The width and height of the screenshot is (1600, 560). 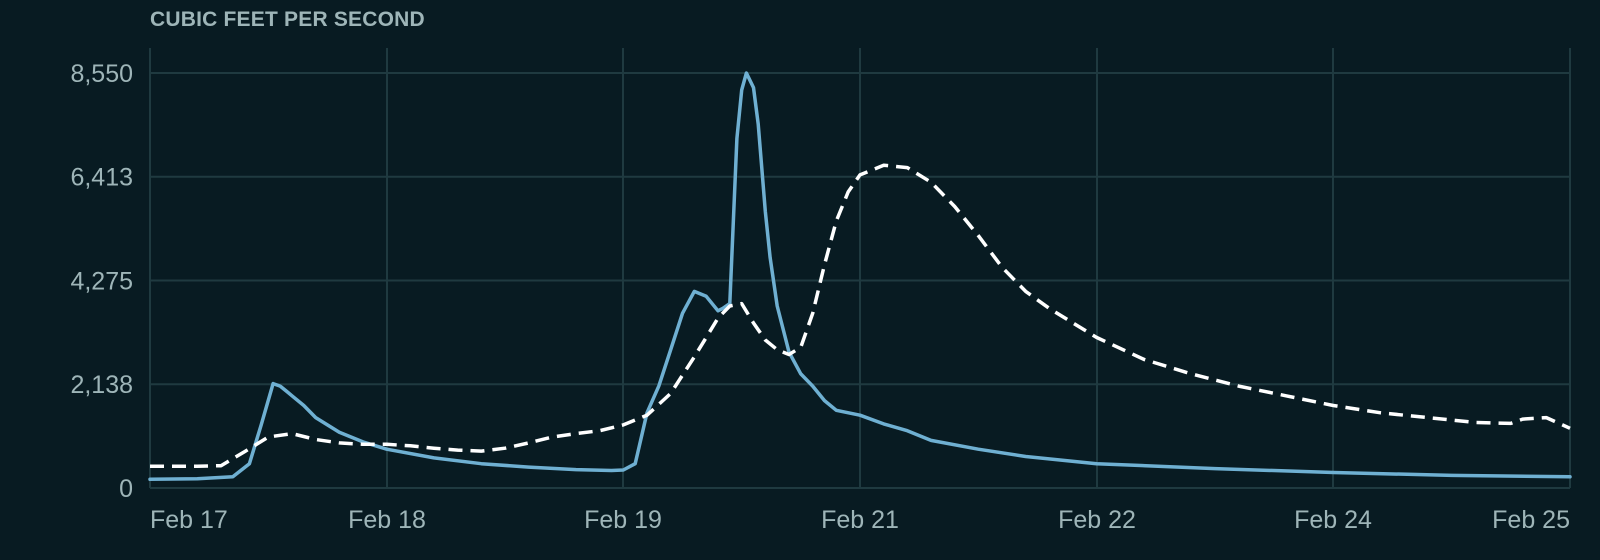 What do you see at coordinates (1333, 520) in the screenshot?
I see `x-tick-label: Feb 24` at bounding box center [1333, 520].